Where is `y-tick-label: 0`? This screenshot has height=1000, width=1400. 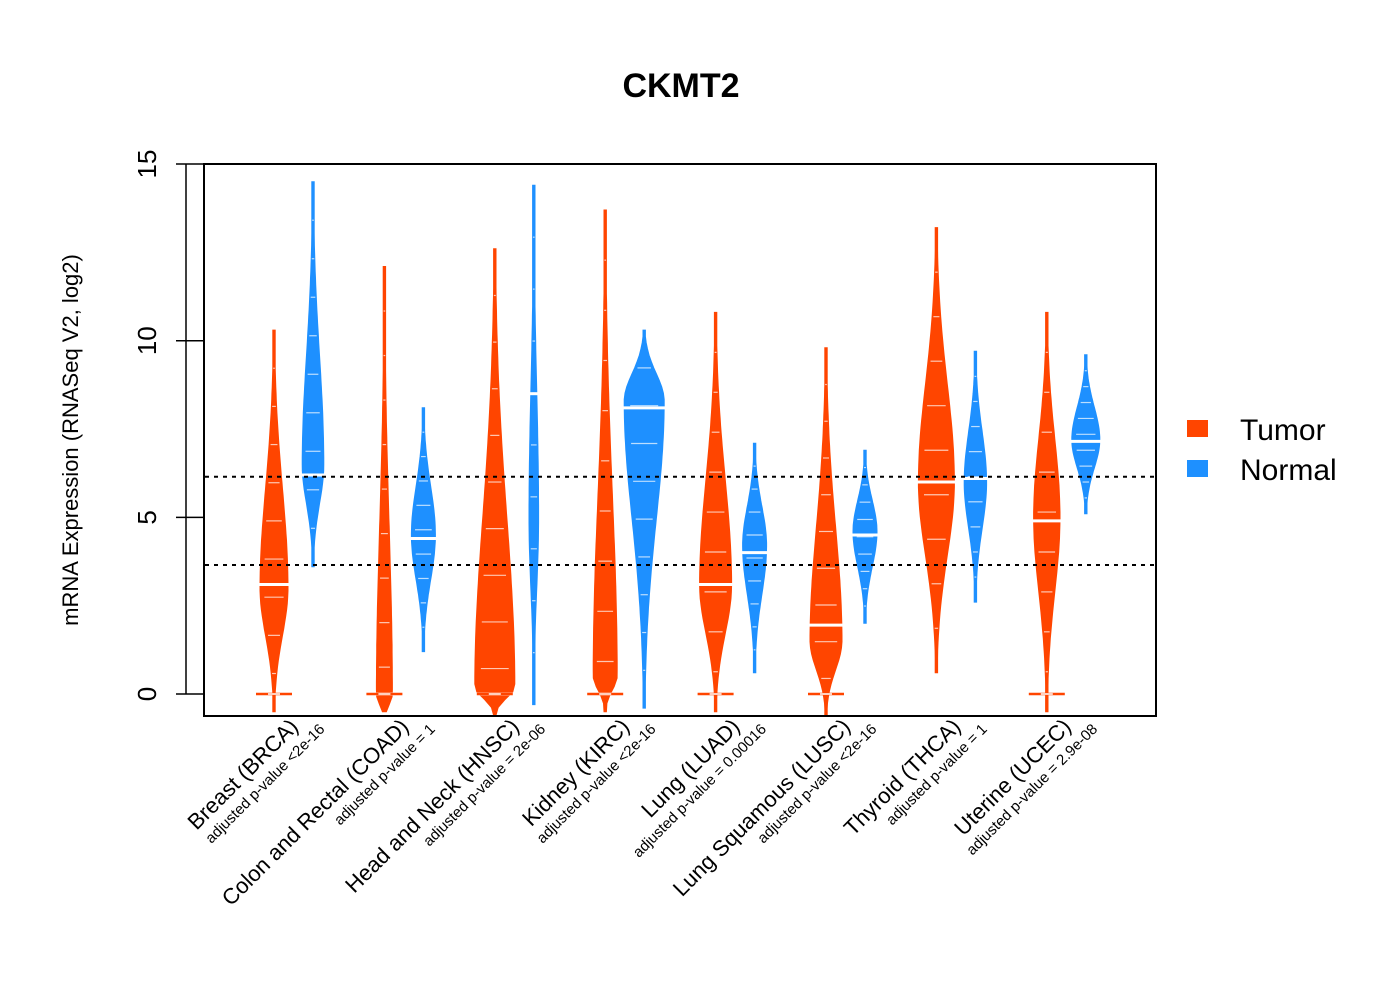 y-tick-label: 0 is located at coordinates (147, 694).